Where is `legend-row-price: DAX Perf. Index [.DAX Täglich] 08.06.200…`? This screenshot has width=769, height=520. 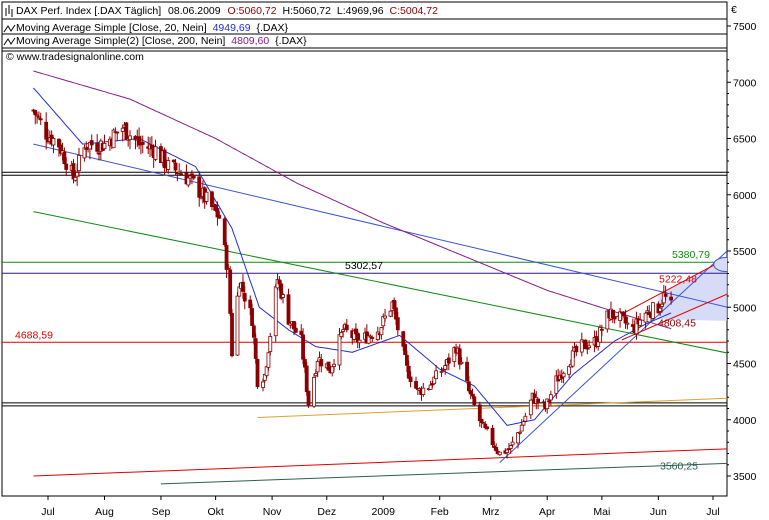
legend-row-price: DAX Perf. Index [.DAX Täglich] 08.06.200… is located at coordinates (221, 11).